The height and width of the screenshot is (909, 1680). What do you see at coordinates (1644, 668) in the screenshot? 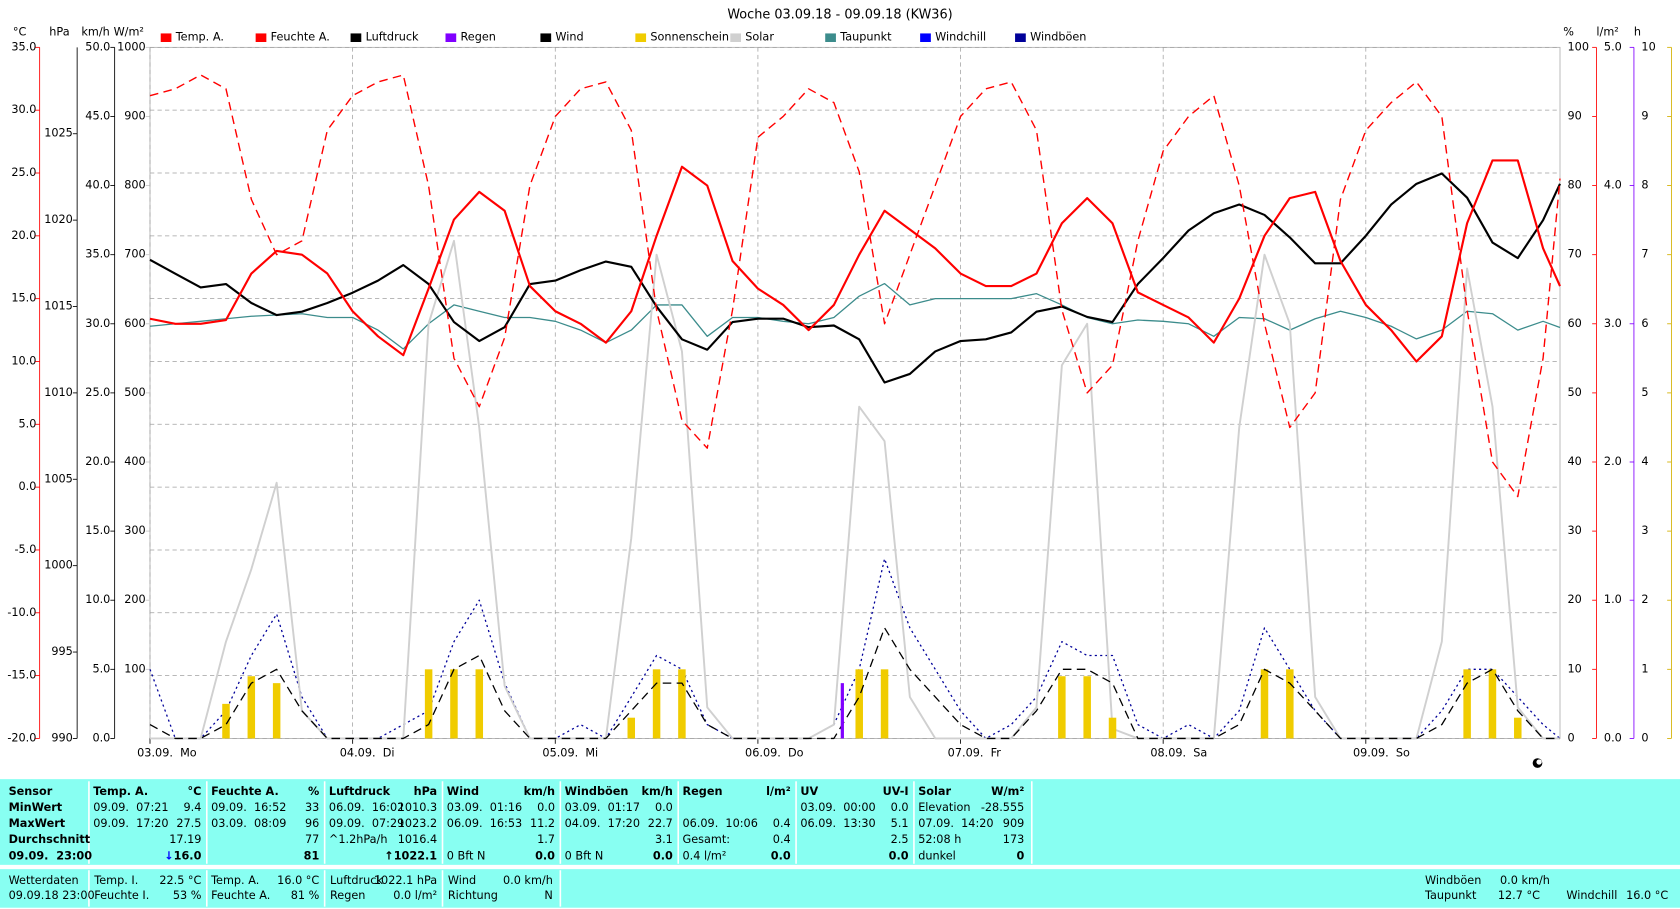
I see `y-tick-label: 1` at bounding box center [1644, 668].